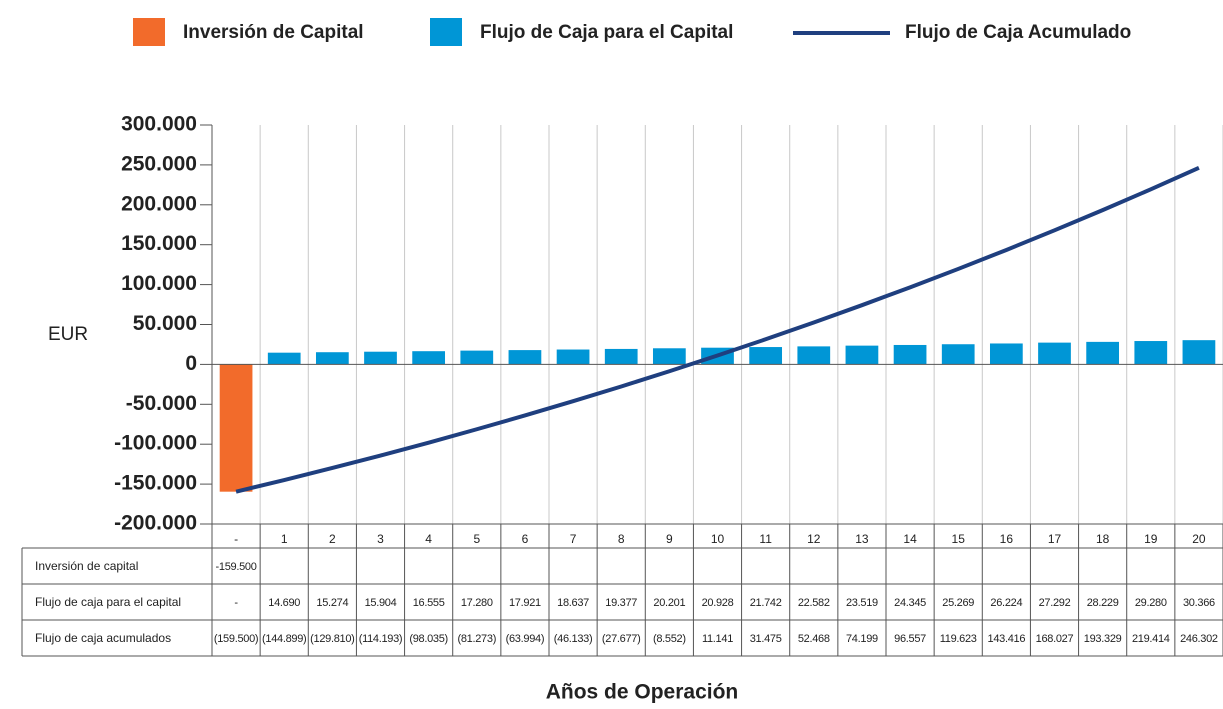 The image size is (1223, 709). Describe the element at coordinates (86, 566) in the screenshot. I see `table-row-label: Inversión de capital` at that location.